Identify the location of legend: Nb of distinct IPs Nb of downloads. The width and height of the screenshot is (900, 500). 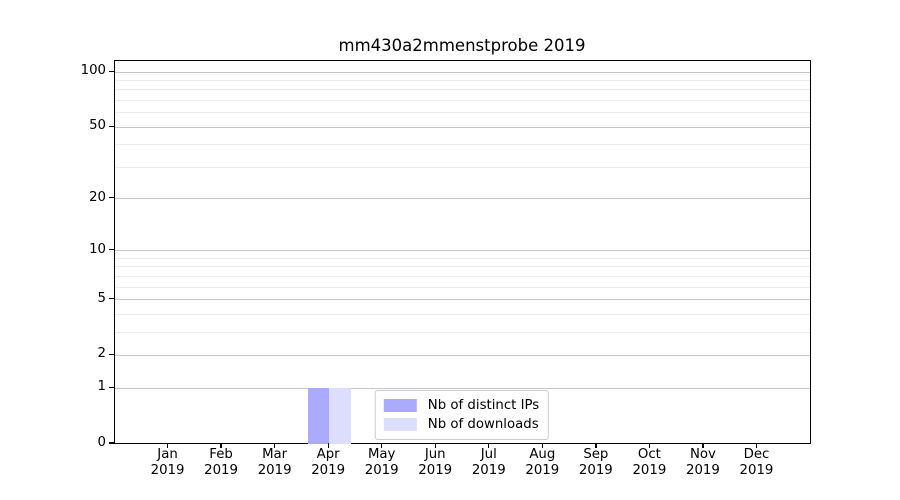
(462, 415).